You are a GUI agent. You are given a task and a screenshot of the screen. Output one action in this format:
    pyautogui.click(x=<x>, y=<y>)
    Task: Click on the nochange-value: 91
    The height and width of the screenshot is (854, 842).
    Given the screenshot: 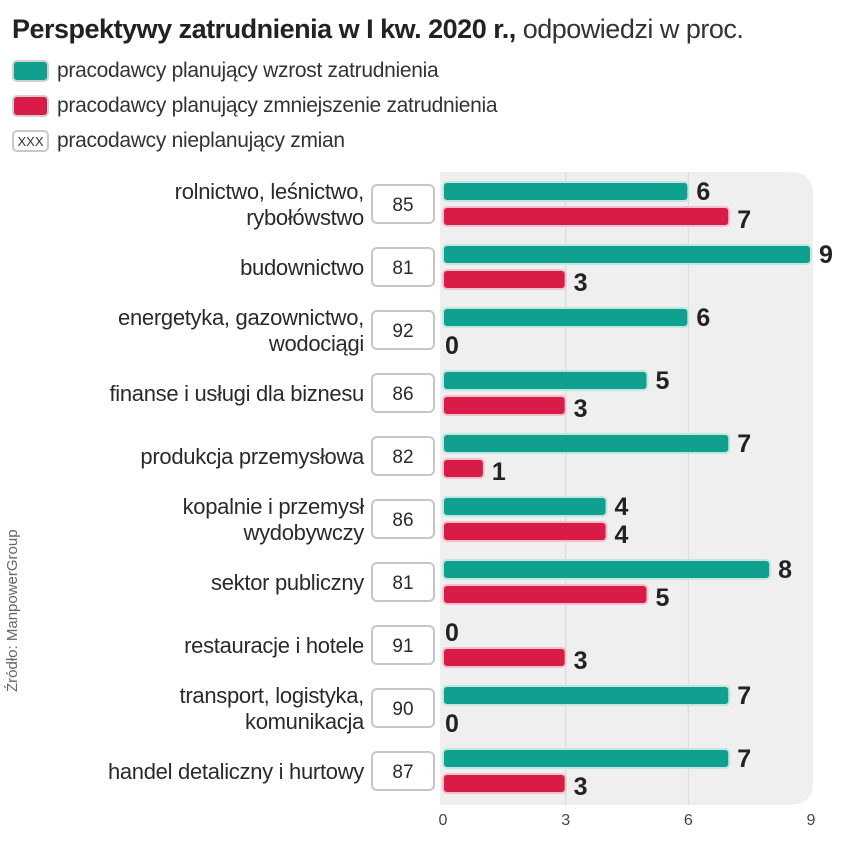 What is the action you would take?
    pyautogui.click(x=402, y=646)
    